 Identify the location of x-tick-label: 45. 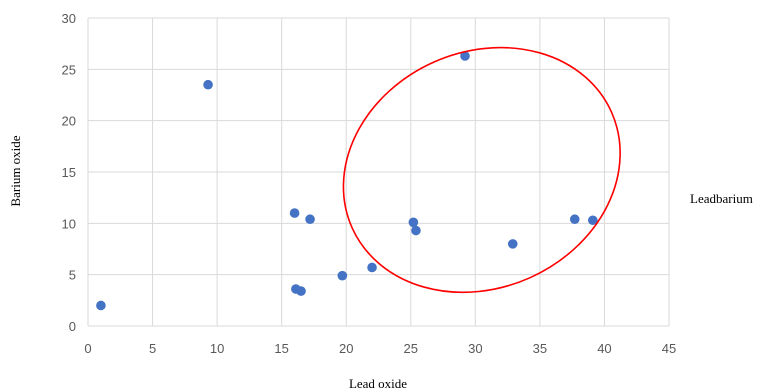
(669, 348).